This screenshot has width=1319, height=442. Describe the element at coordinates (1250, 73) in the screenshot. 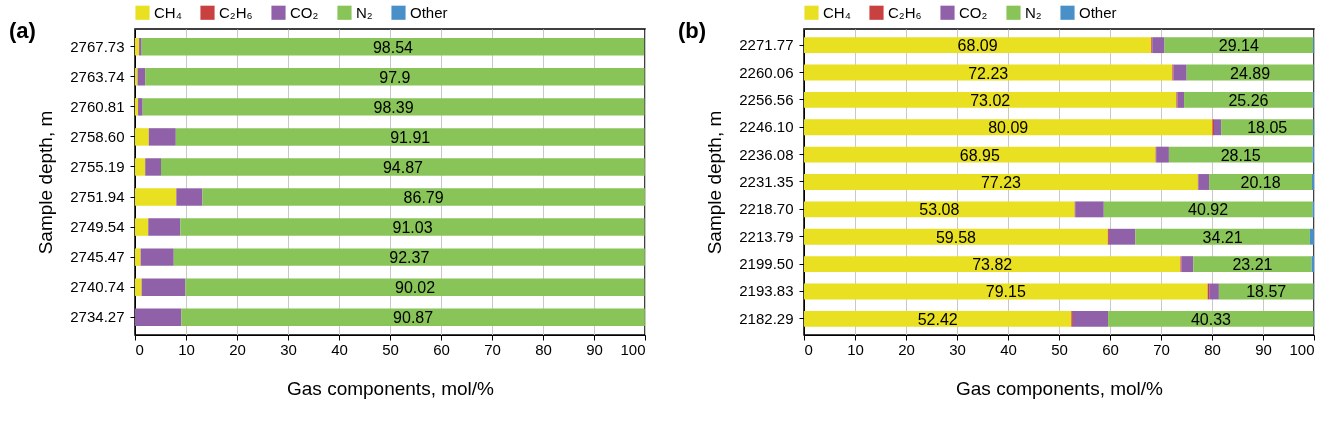

I see `data-label: 24.89` at that location.